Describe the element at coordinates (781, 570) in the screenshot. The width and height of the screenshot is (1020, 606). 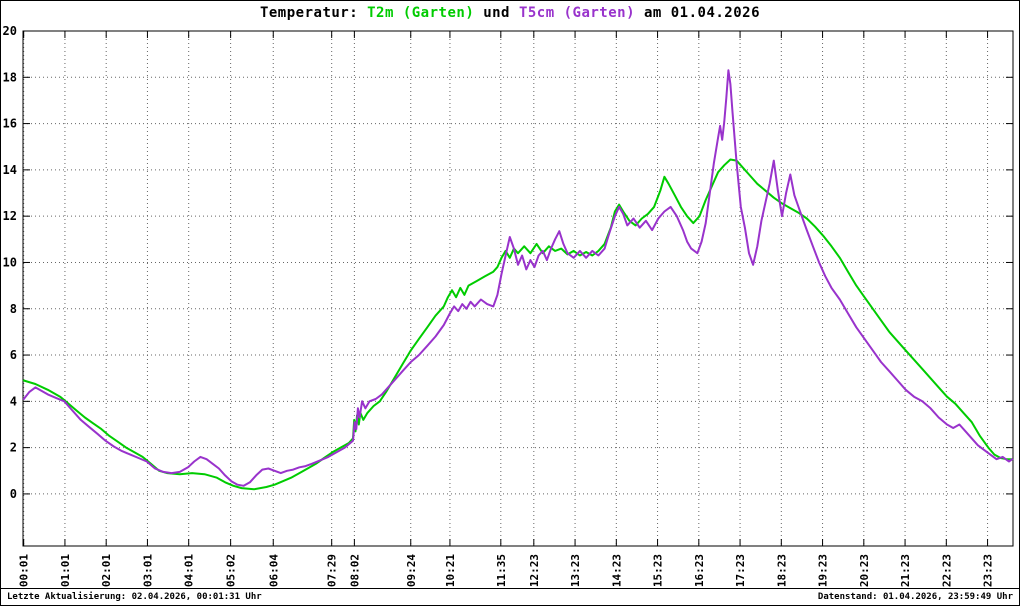
I see `x-tick-label: 18:23` at that location.